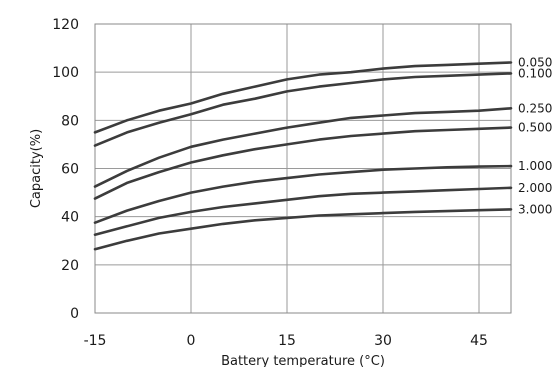 This screenshot has width=557, height=367. I want to click on y-tick-label: 120, so click(65, 25).